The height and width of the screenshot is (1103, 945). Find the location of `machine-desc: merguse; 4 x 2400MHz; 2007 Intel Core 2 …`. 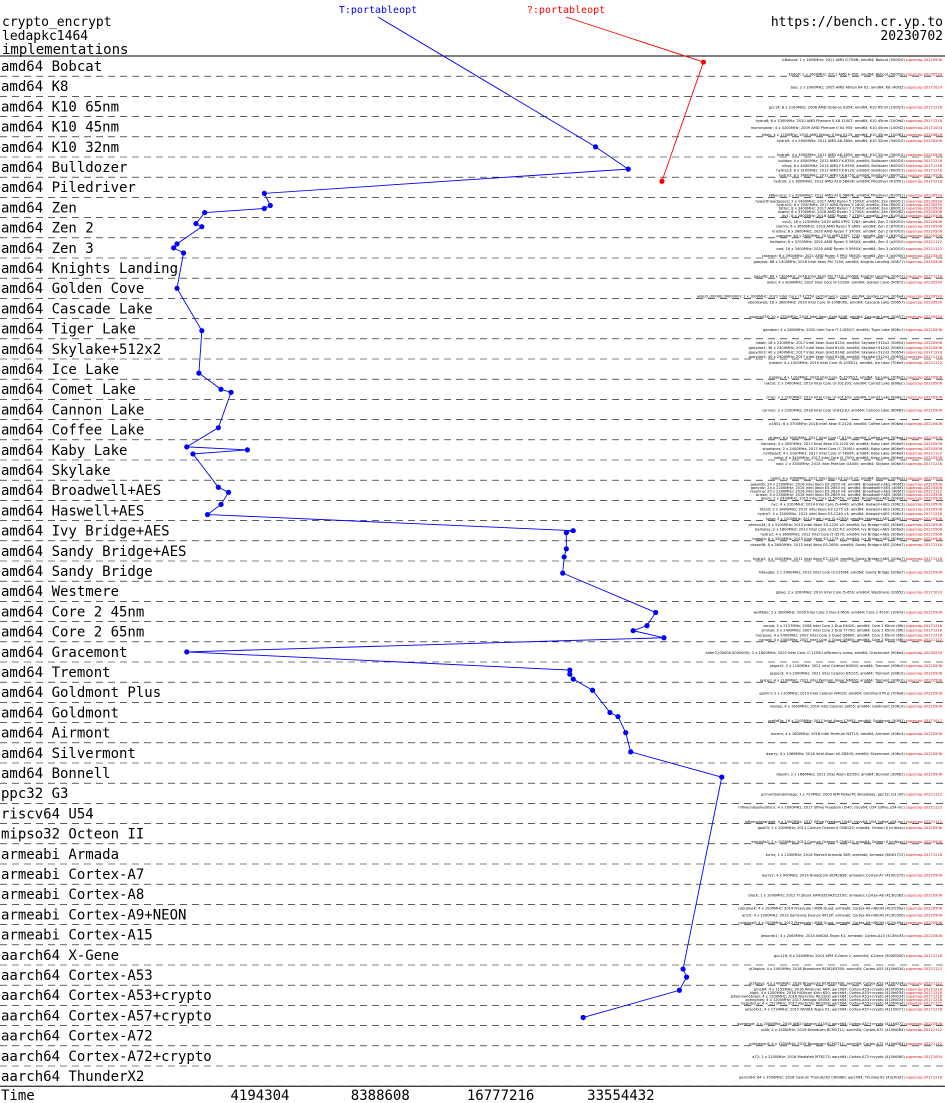

machine-desc: merguse; 4 x 2400MHz; 2007 Intel Core 2 … is located at coordinates (830, 635).